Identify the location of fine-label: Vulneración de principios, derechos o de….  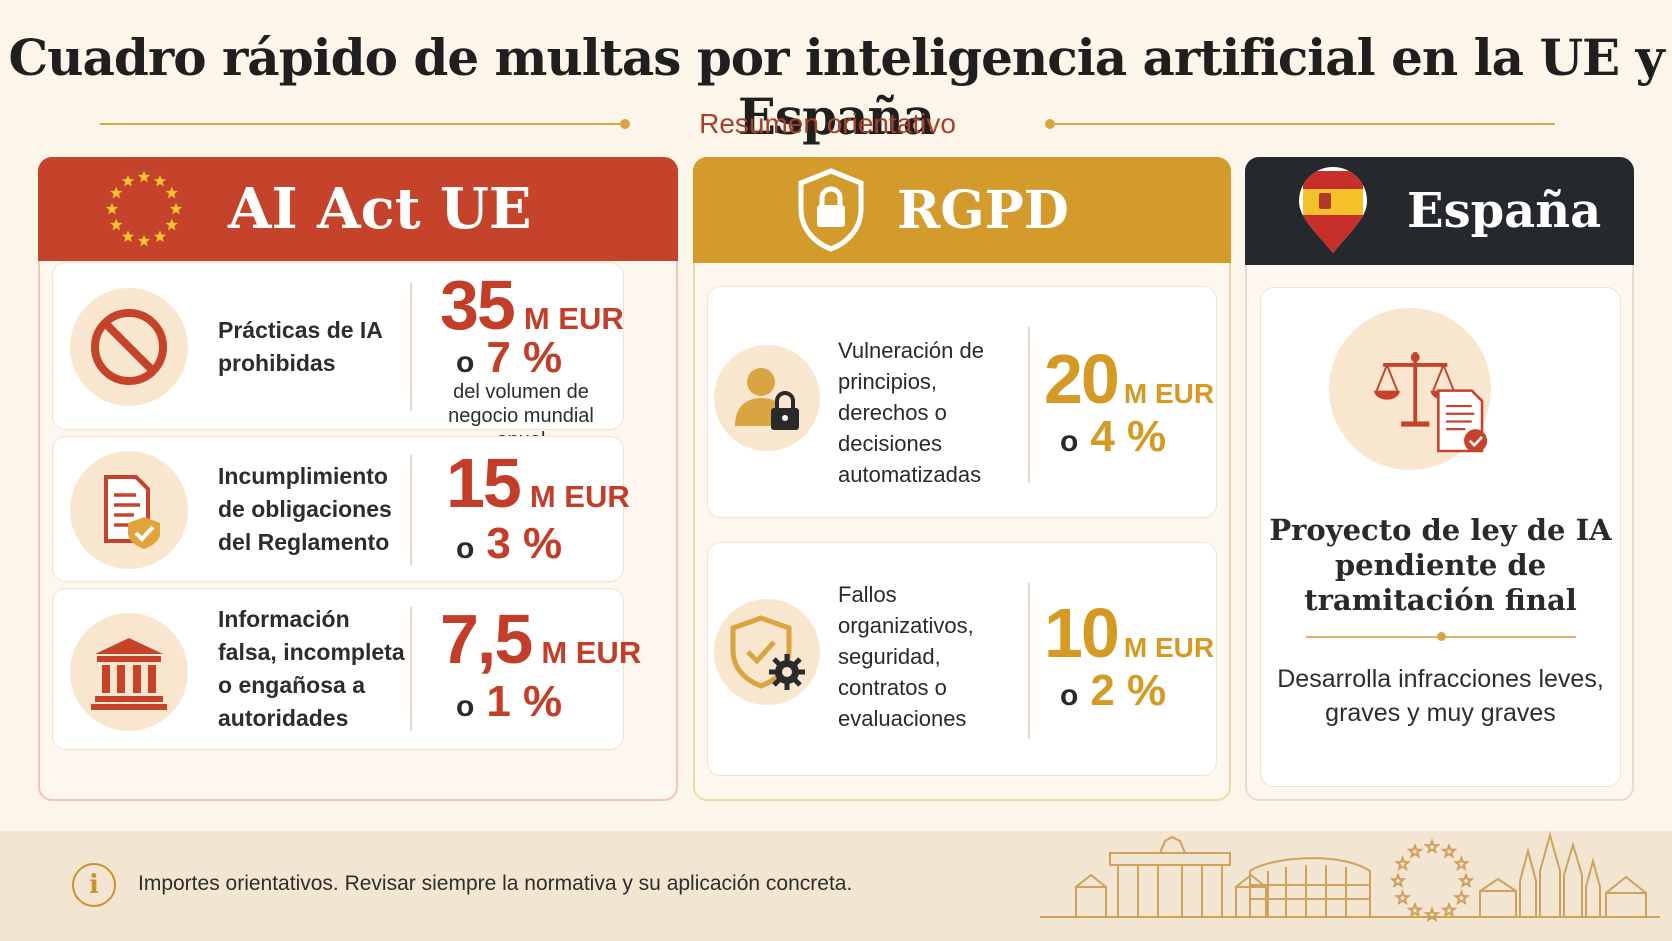
(911, 412).